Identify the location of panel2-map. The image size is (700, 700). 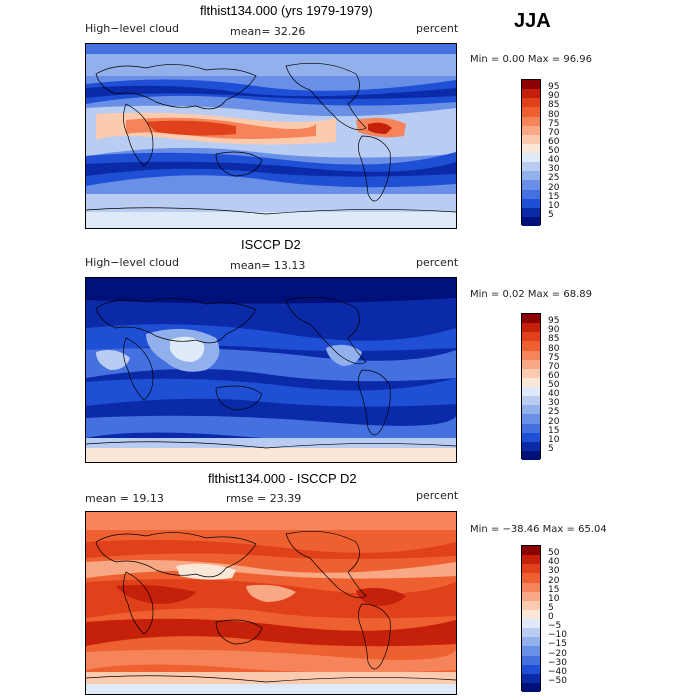
(271, 370).